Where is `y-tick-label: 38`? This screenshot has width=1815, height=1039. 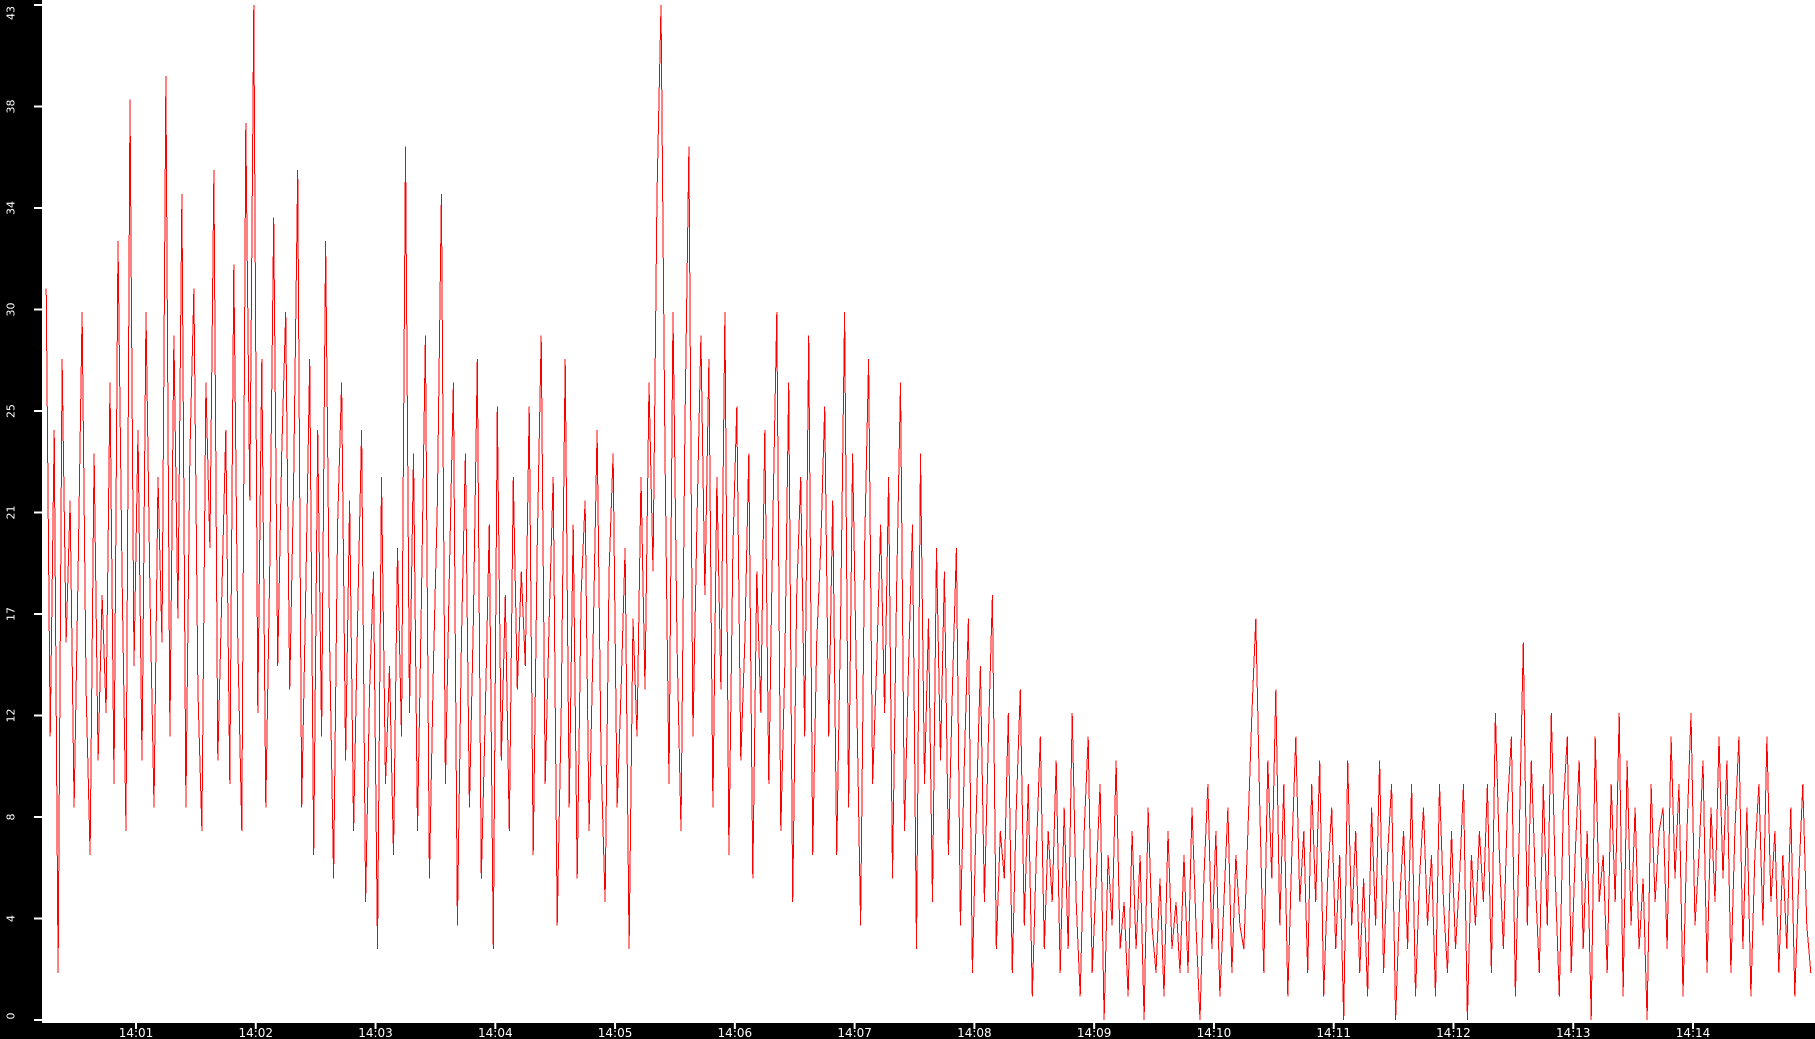 y-tick-label: 38 is located at coordinates (11, 107).